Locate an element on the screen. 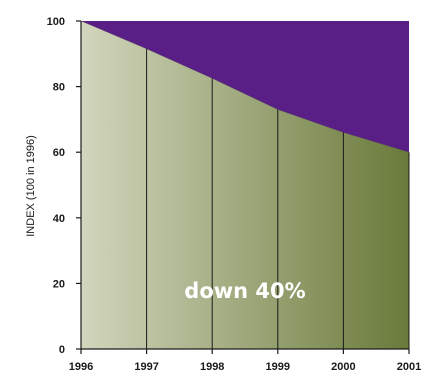 The image size is (434, 376). x-tick-2001: 2001 is located at coordinates (409, 367).